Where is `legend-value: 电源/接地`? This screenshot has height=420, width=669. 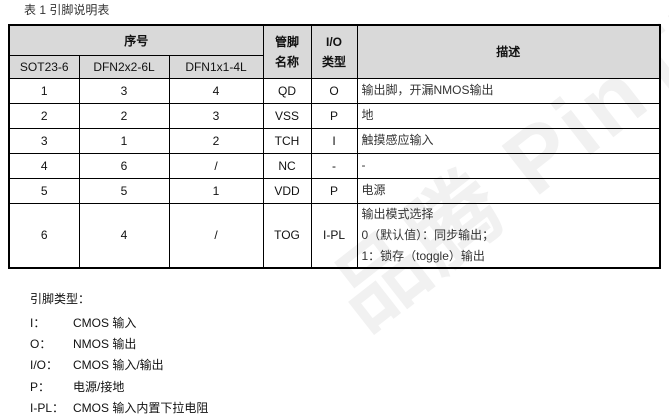 legend-value: 电源/接地 is located at coordinates (99, 386).